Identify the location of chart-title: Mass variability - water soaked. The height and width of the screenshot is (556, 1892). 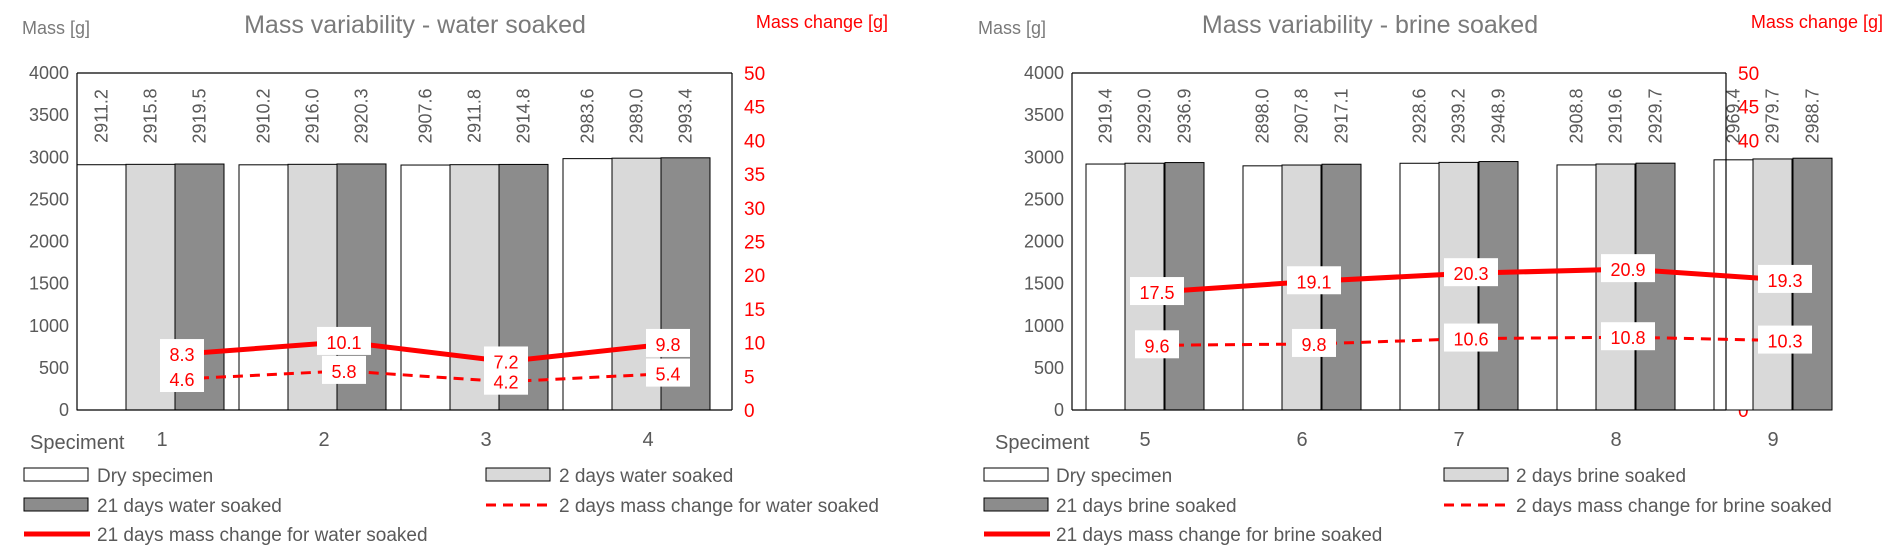
(415, 25).